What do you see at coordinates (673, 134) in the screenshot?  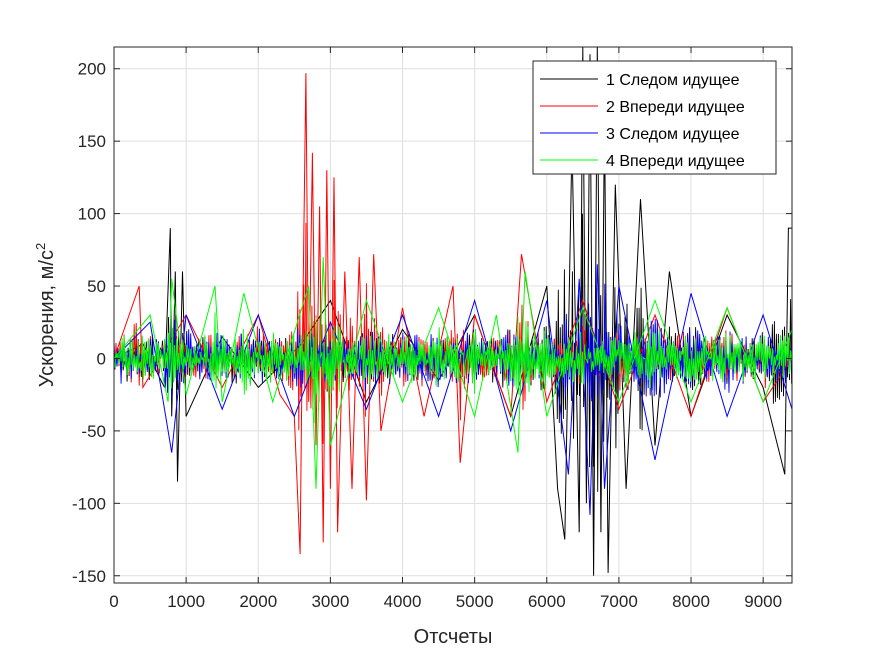 I see `legend-label-3: 3 Следом идущее` at bounding box center [673, 134].